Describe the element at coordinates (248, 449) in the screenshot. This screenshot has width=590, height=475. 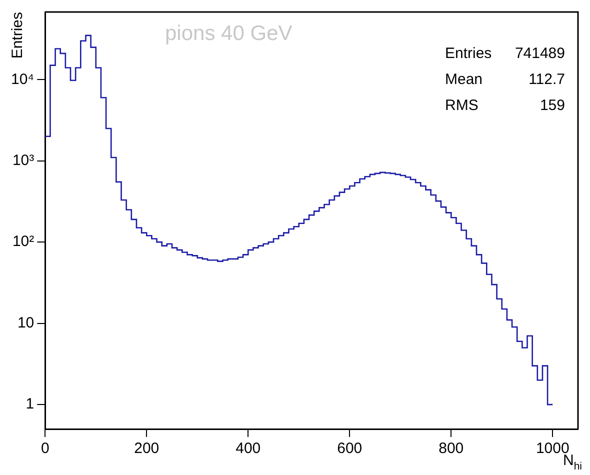
I see `x-tick-label: 400` at that location.